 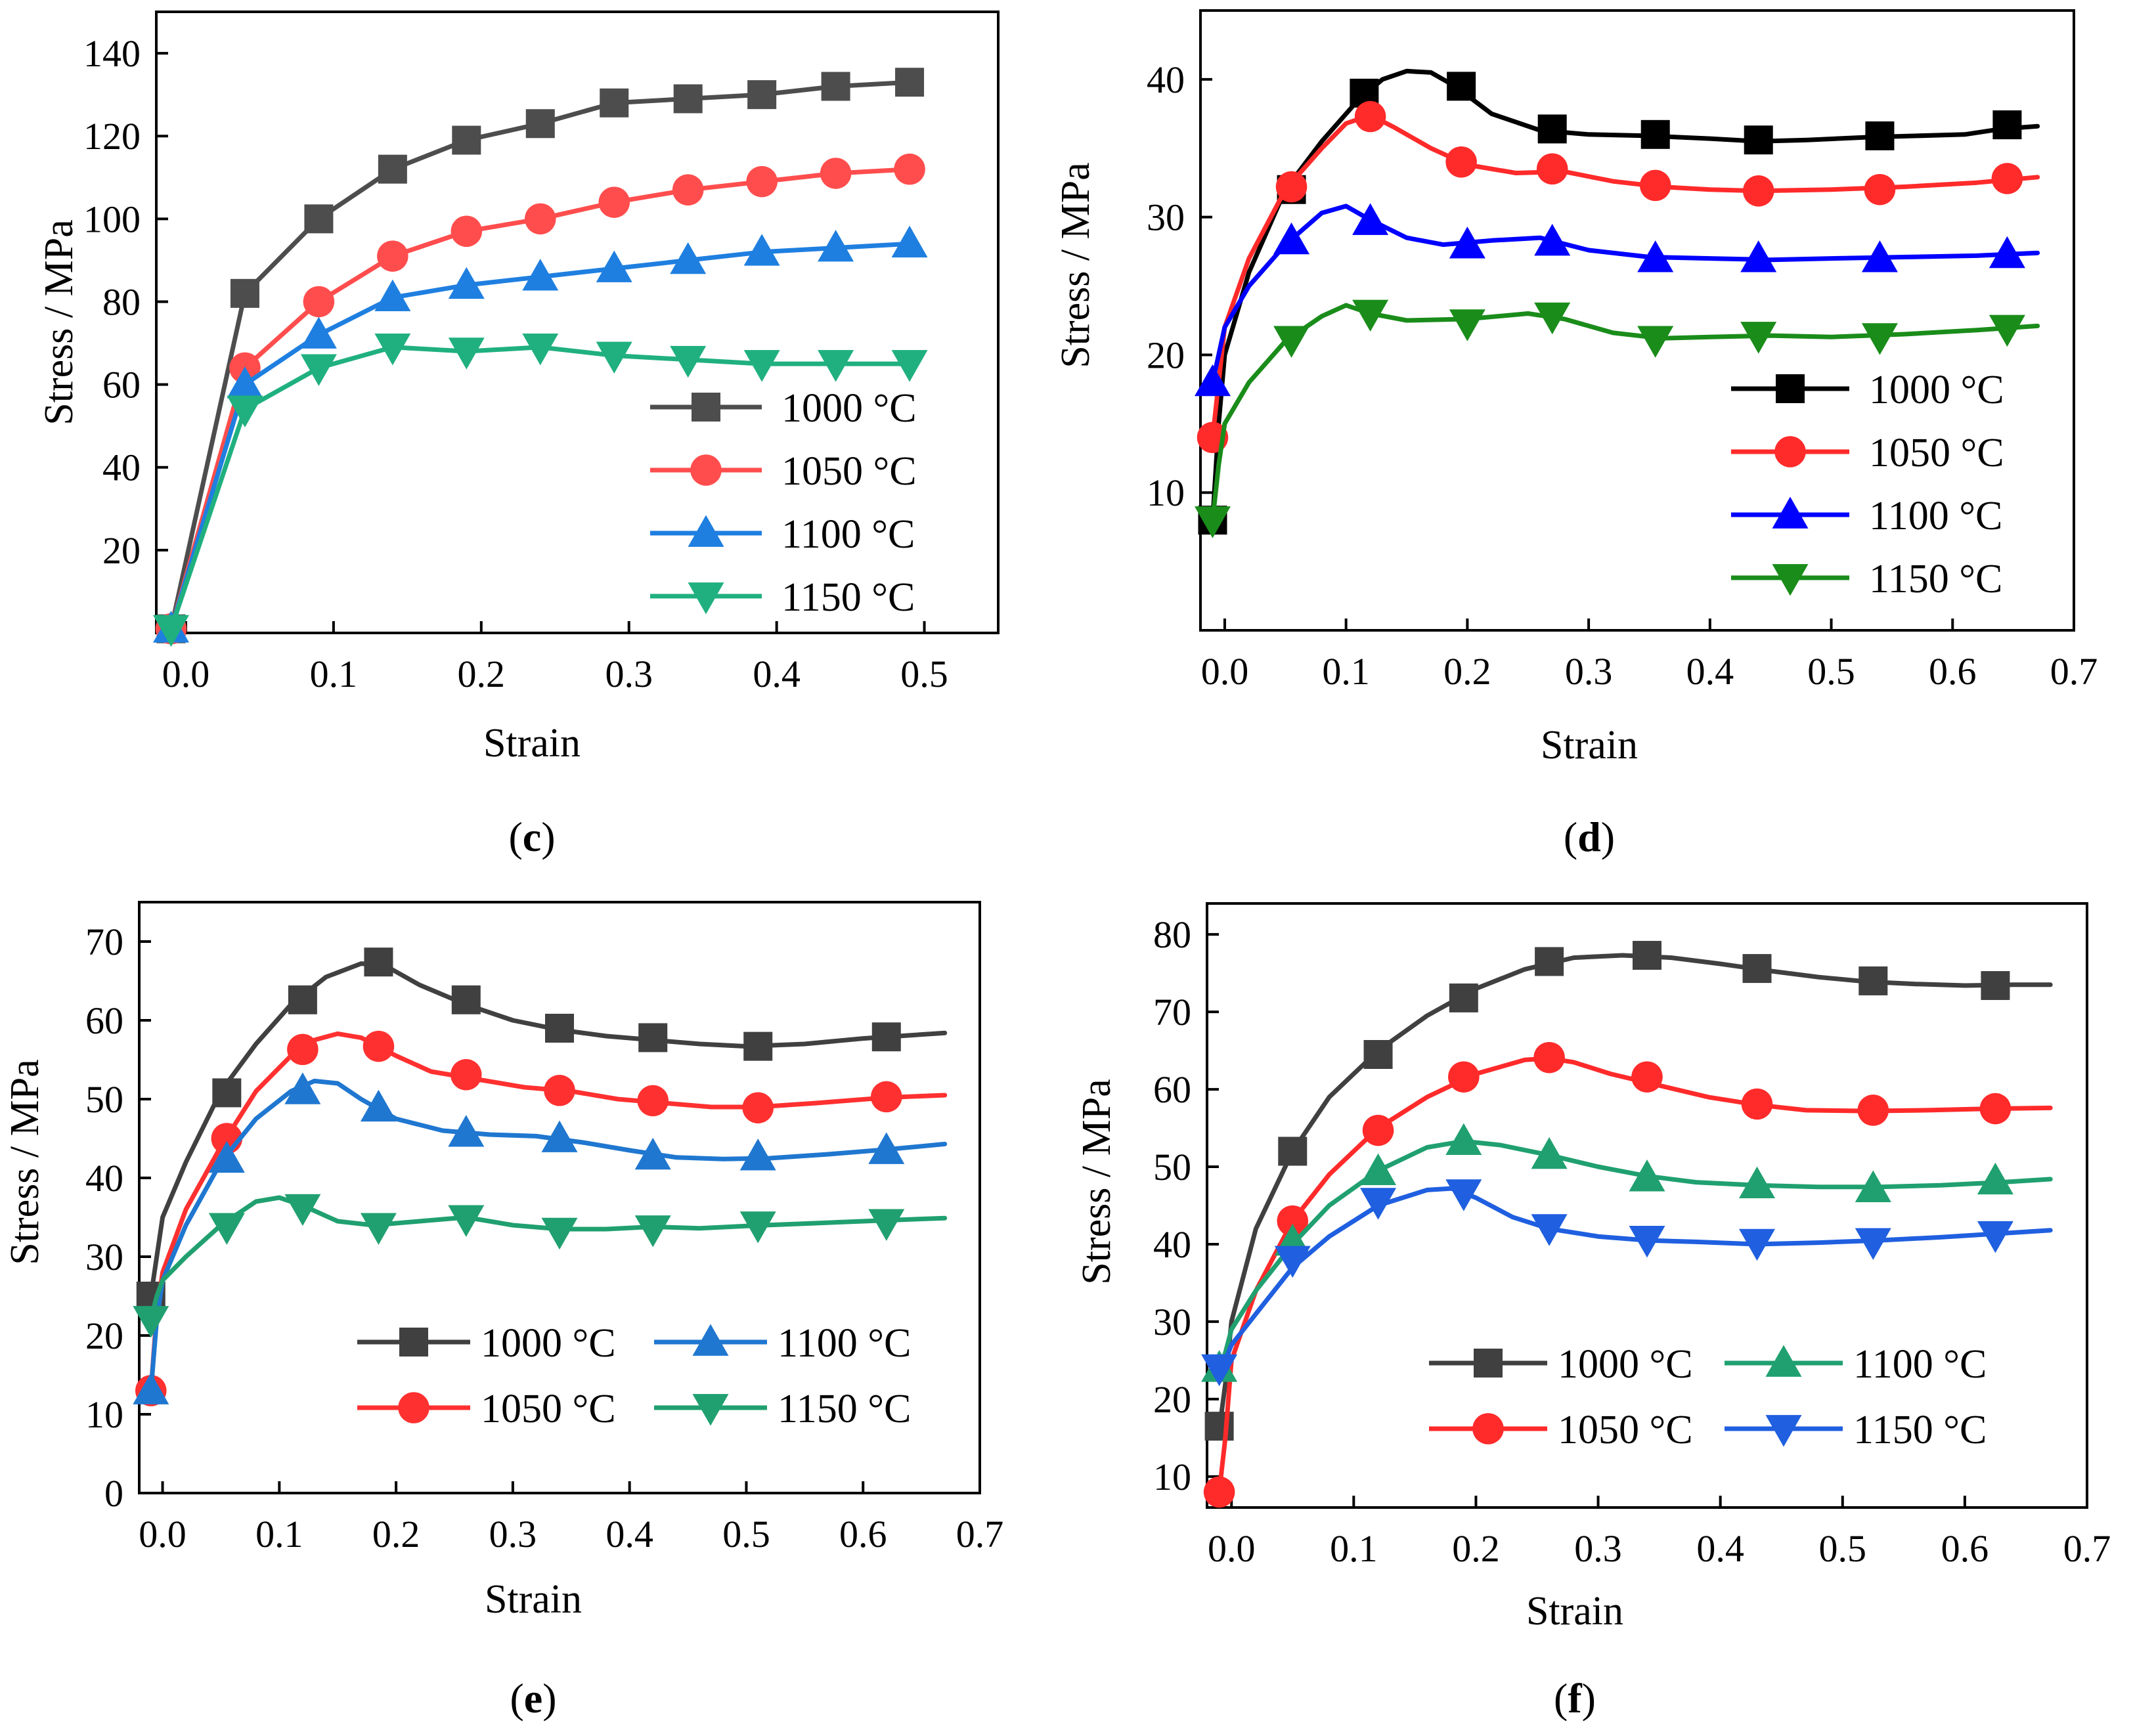 I want to click on panel-d-plot-frame, so click(x=1637, y=320).